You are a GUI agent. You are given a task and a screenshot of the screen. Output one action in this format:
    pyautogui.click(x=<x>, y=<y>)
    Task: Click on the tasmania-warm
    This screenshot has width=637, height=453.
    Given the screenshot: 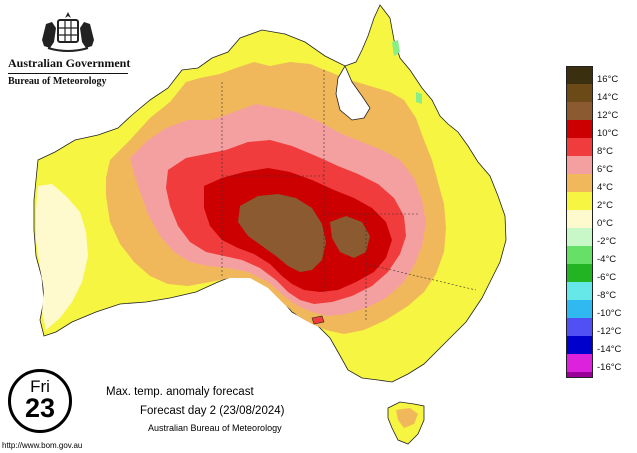 What is the action you would take?
    pyautogui.click(x=407, y=418)
    